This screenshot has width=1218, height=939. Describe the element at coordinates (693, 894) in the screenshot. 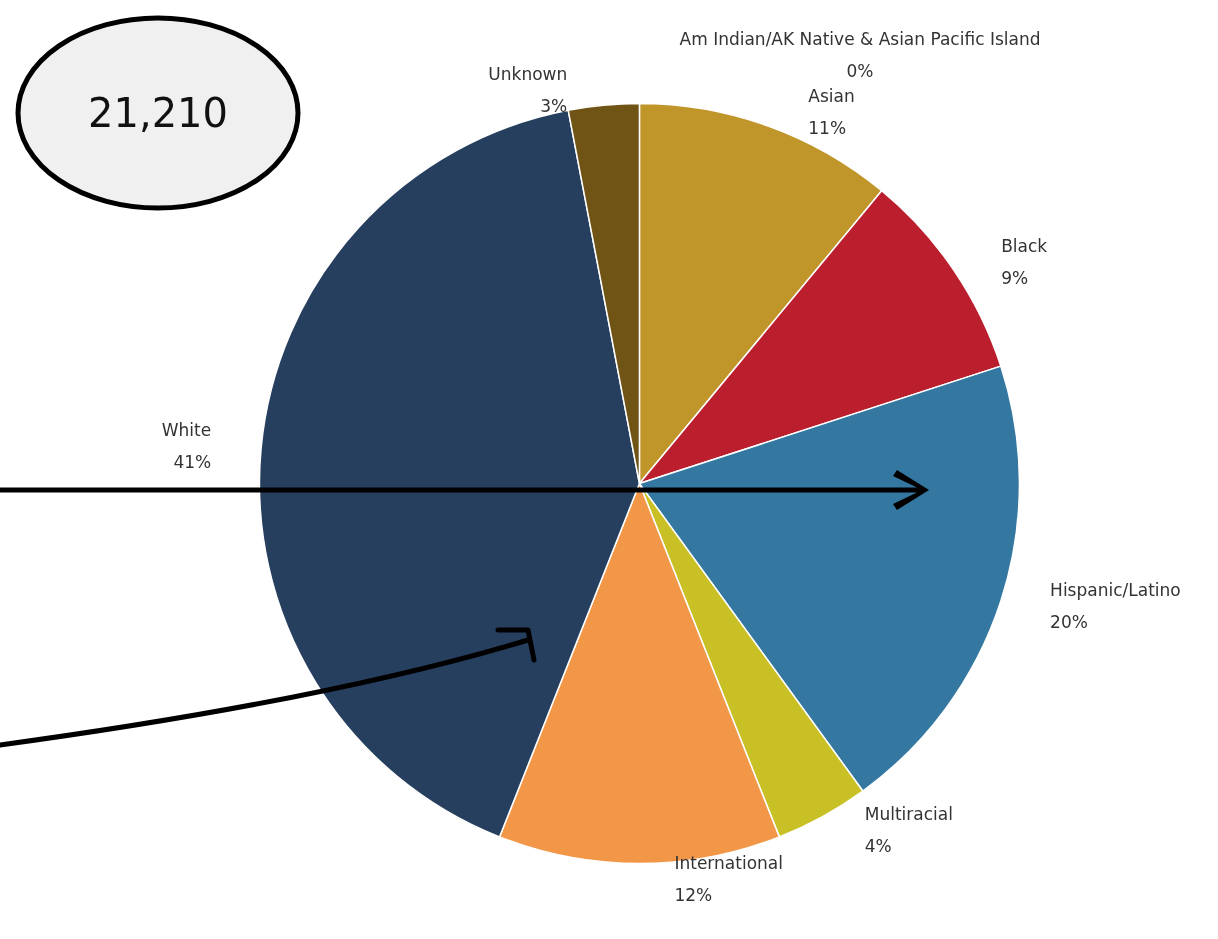

I see `data-label: 12%` at that location.